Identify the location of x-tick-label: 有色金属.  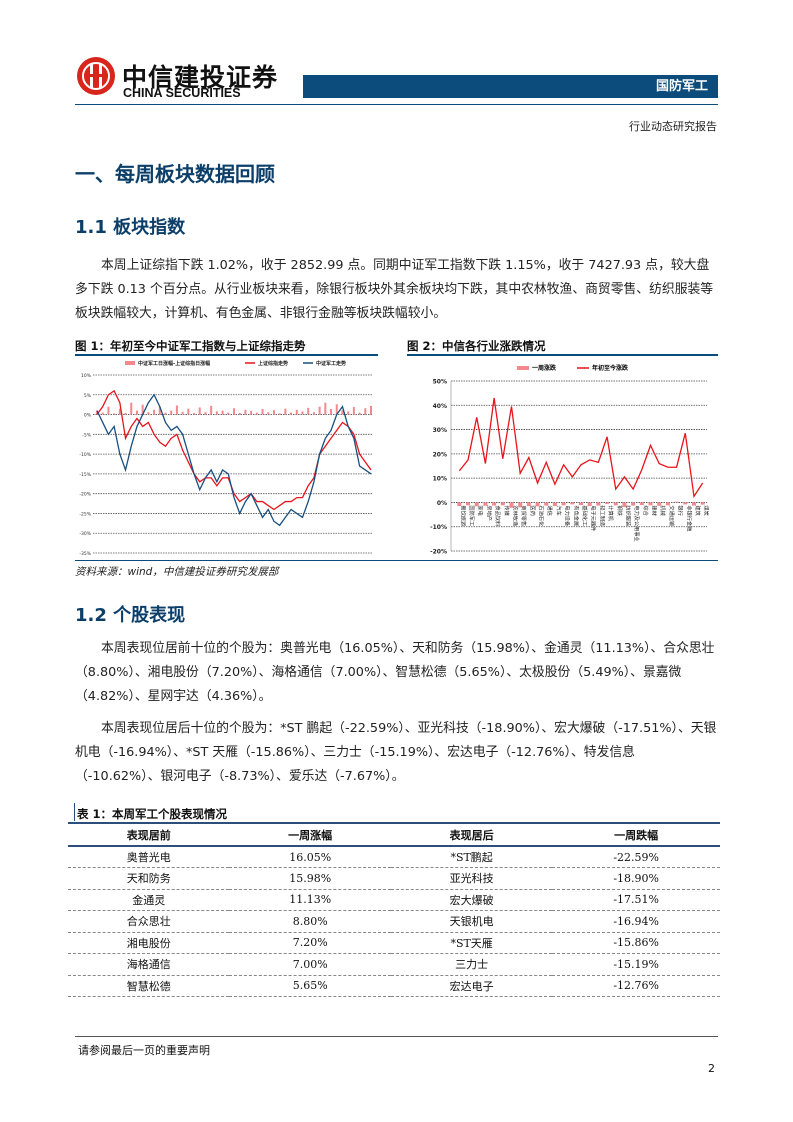
(576, 515).